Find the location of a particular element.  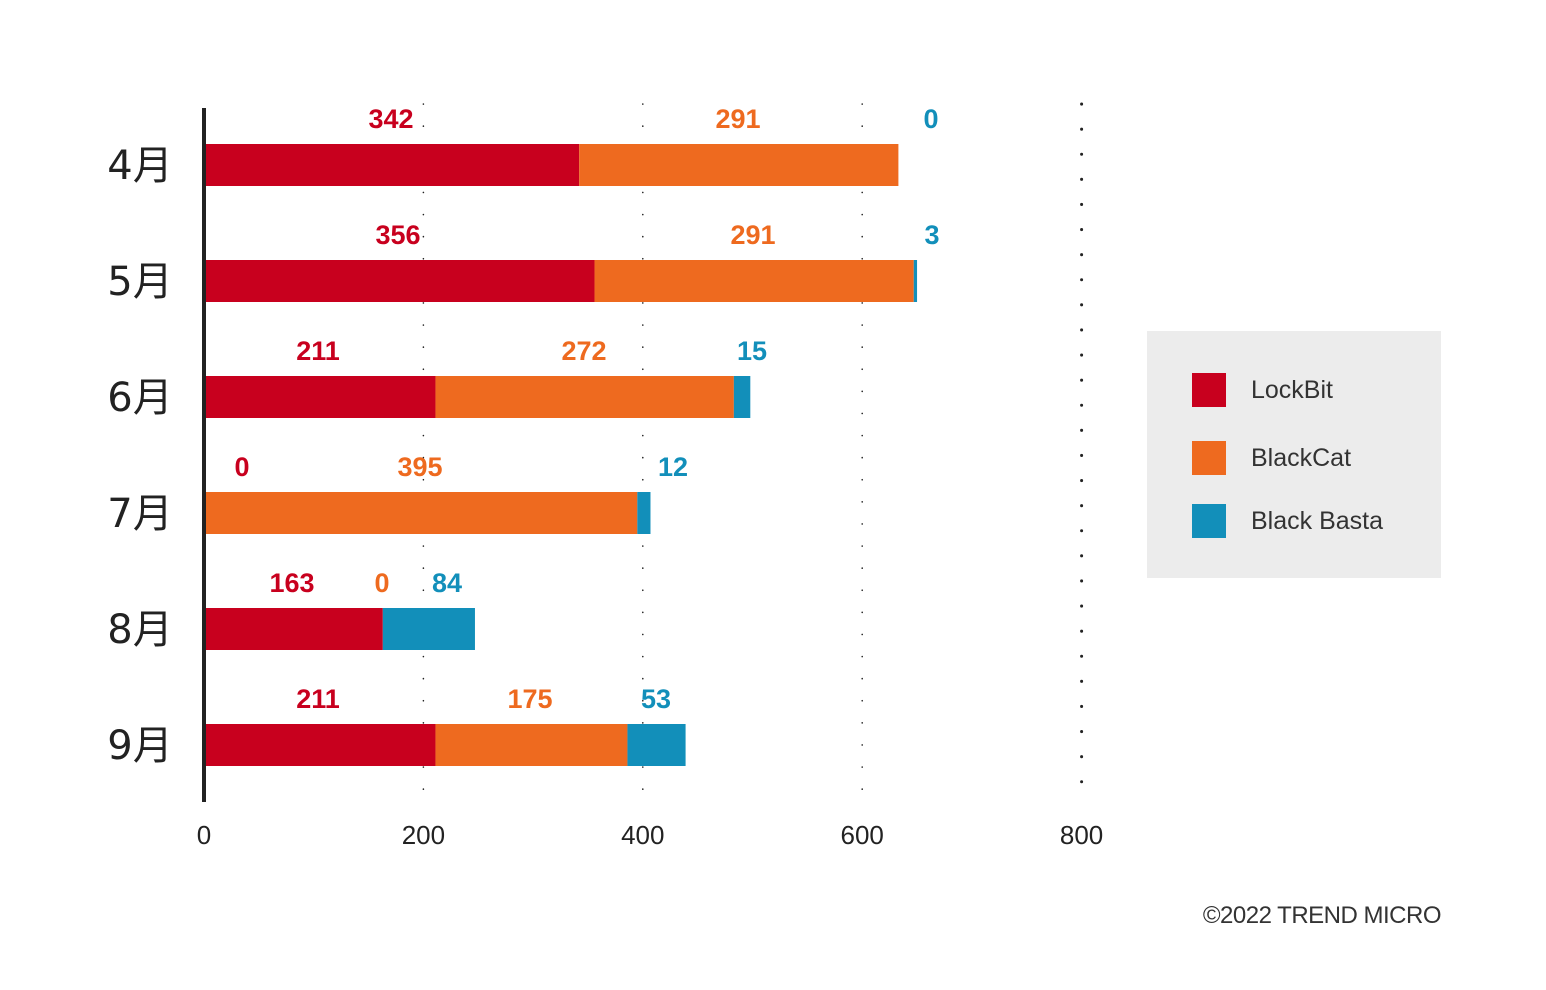

legend-label-lockbit: LockBit is located at coordinates (1292, 389).